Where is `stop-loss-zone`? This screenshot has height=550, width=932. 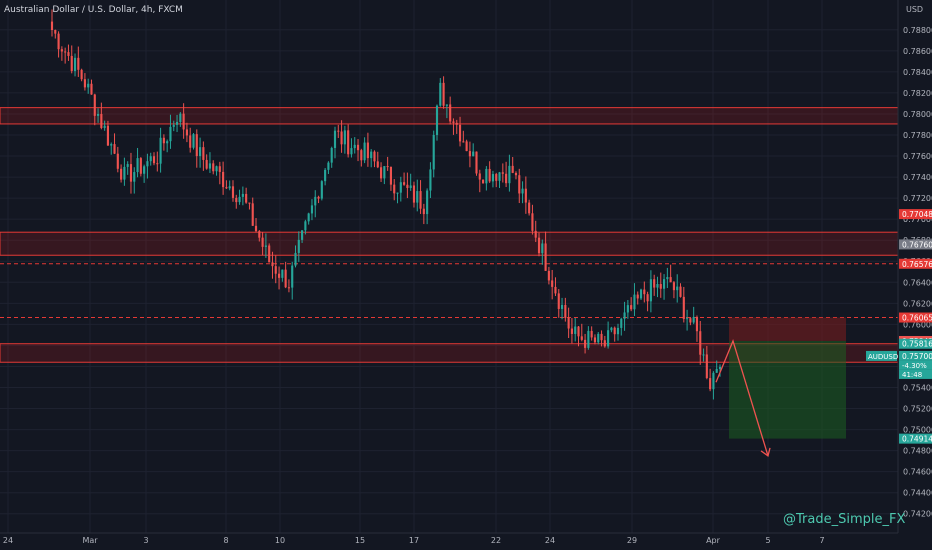
stop-loss-zone is located at coordinates (787, 329).